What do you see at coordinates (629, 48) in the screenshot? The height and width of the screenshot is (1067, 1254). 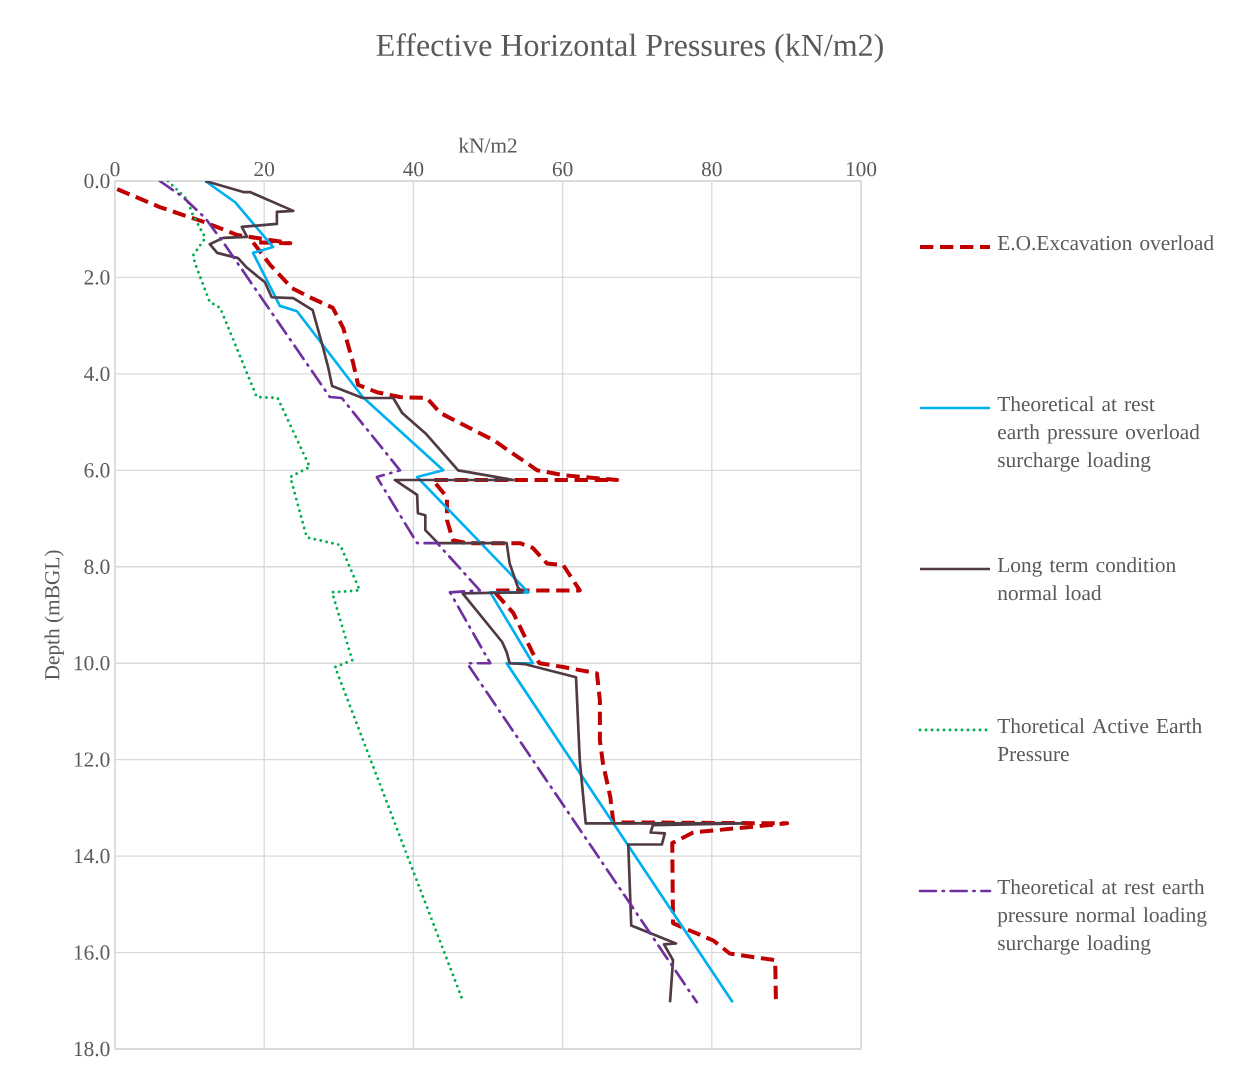 I see `chart-title: Effective Horizontal Pressures (kN/m2)` at bounding box center [629, 48].